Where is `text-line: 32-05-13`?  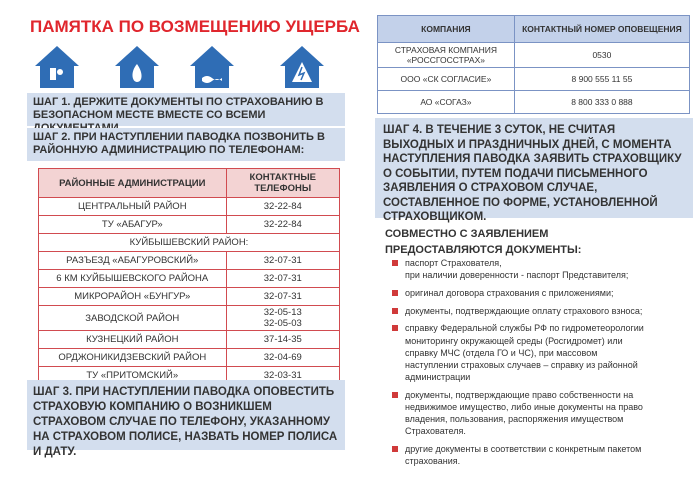 text-line: 32-05-13 is located at coordinates (282, 312).